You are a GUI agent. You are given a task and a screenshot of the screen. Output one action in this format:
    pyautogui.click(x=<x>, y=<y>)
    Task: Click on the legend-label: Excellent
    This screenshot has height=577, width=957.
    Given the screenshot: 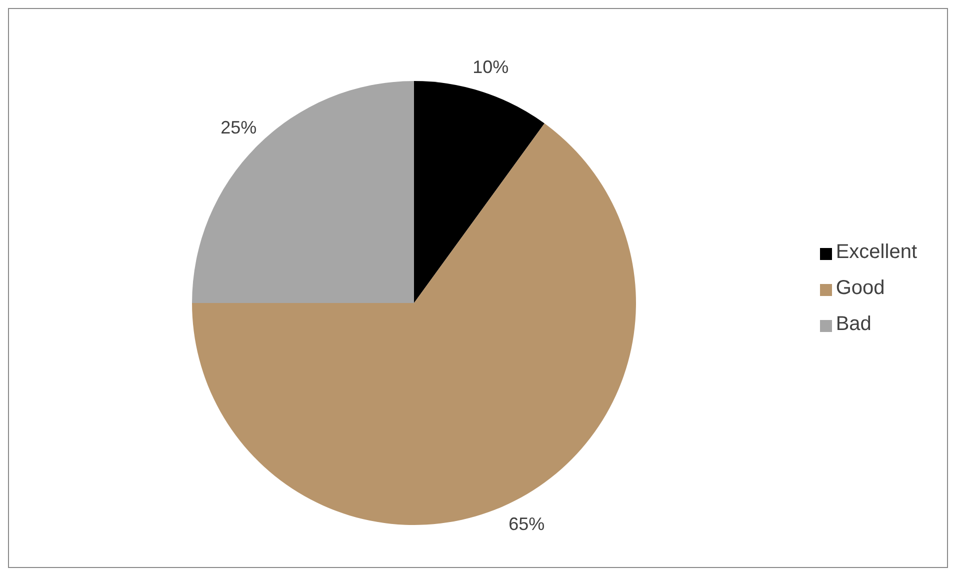 What is the action you would take?
    pyautogui.click(x=876, y=252)
    